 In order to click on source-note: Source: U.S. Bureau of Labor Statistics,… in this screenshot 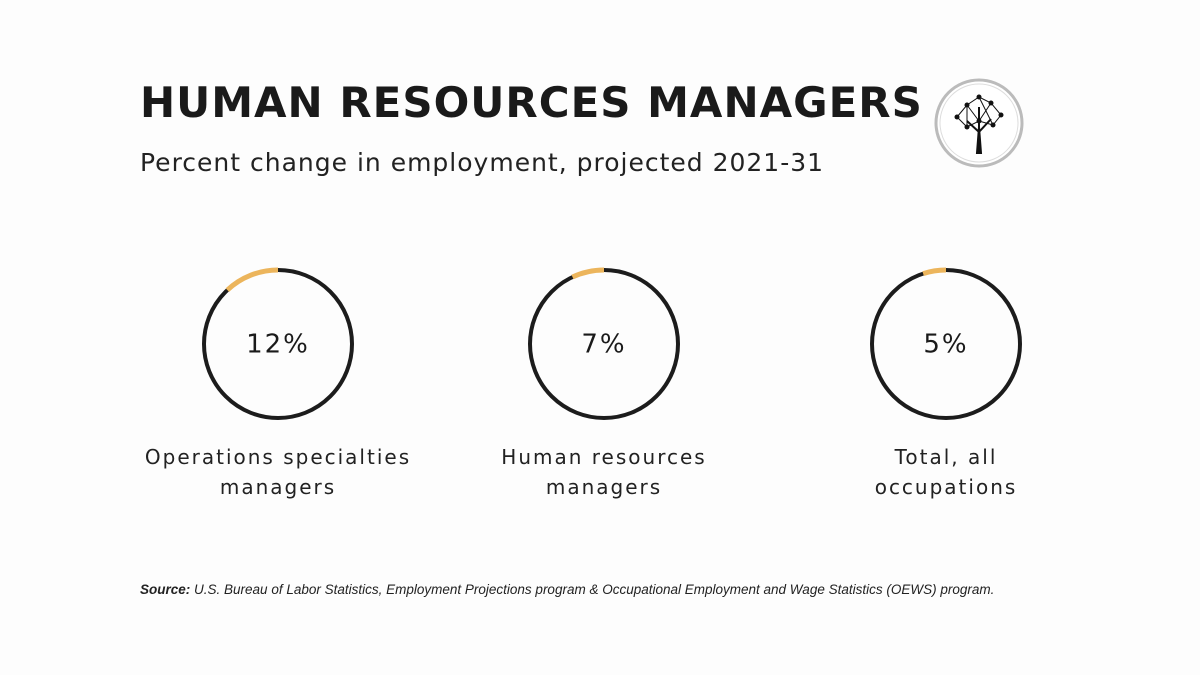, I will do `click(567, 589)`.